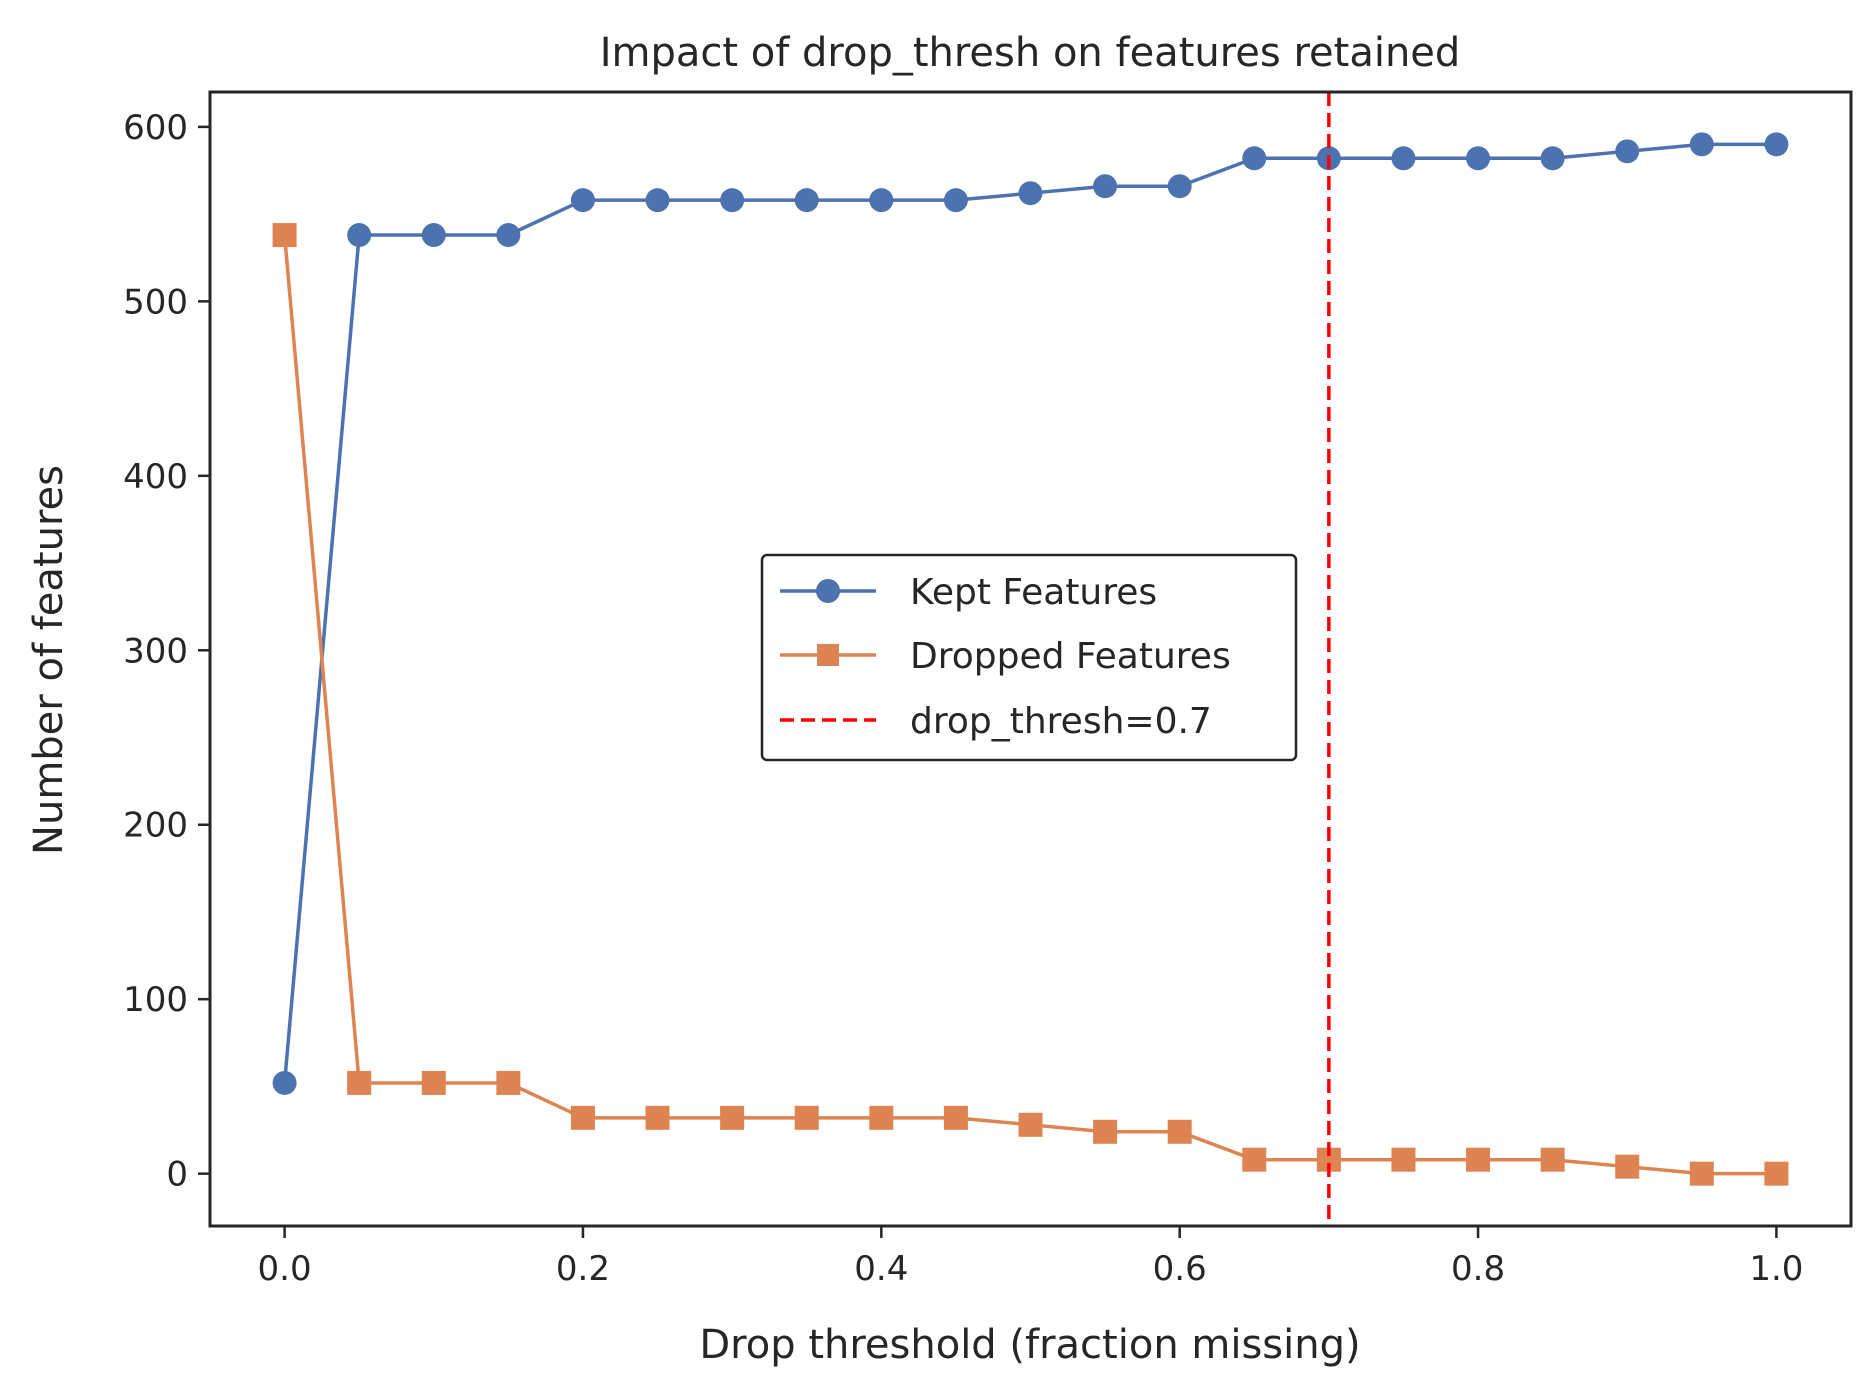 This screenshot has height=1395, width=1872. What do you see at coordinates (155, 302) in the screenshot?
I see `y-tick-label: 500` at bounding box center [155, 302].